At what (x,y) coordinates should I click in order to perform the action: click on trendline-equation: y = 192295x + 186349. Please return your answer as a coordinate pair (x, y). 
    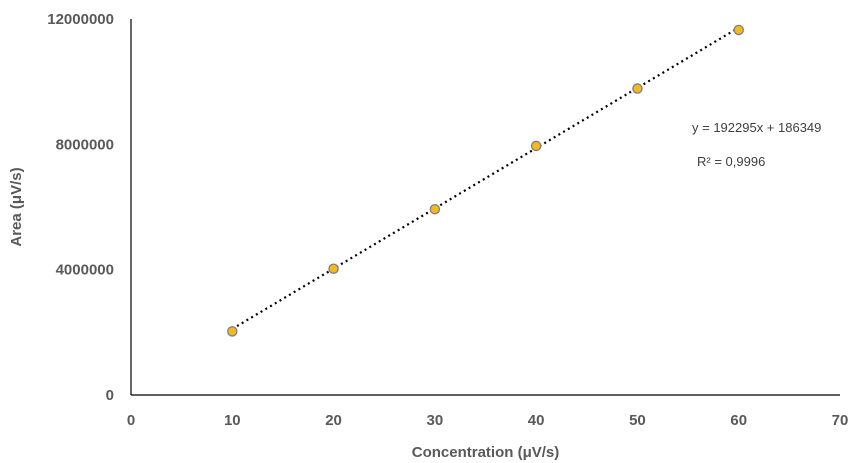
    Looking at the image, I should click on (756, 127).